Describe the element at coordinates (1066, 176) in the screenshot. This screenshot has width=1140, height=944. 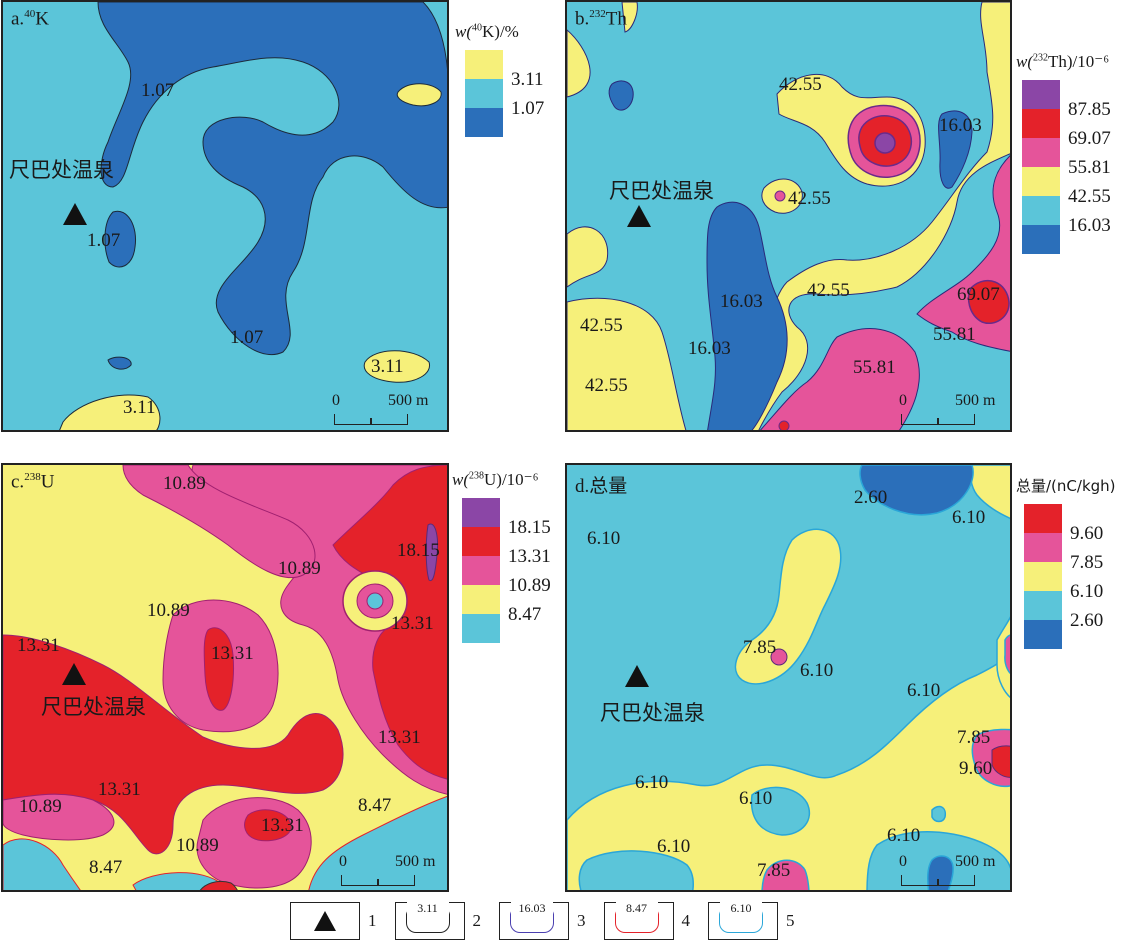
I see `legend-b-row: 55.81` at that location.